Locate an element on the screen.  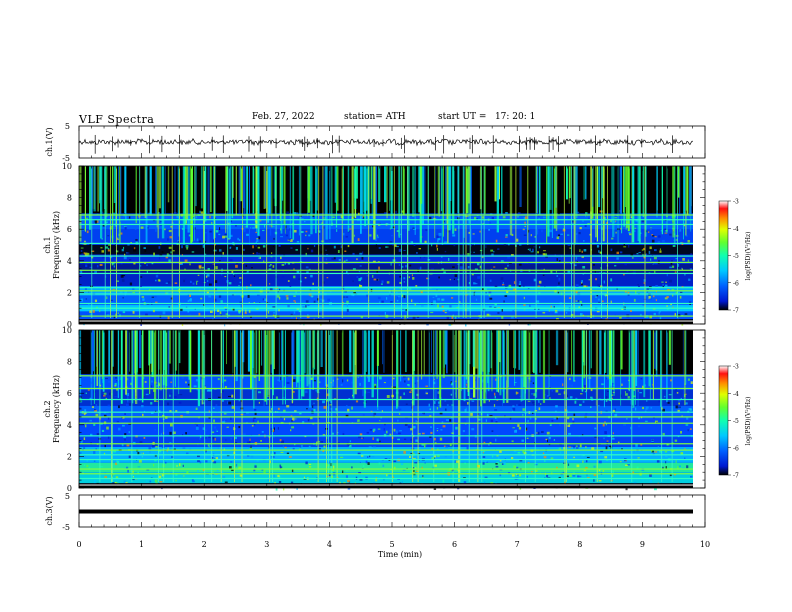
chart-title: VLF Spectra is located at coordinates (117, 119).